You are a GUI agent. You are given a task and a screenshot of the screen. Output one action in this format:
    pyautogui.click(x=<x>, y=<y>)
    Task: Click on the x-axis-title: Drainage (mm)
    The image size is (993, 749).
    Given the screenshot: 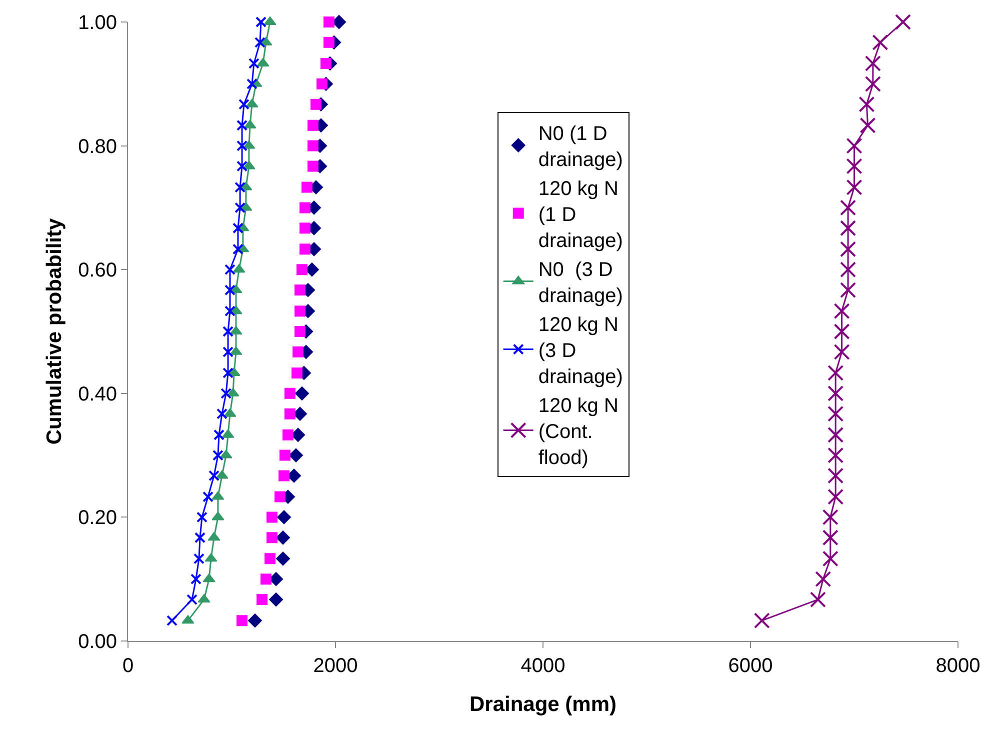 What is the action you would take?
    pyautogui.click(x=543, y=704)
    